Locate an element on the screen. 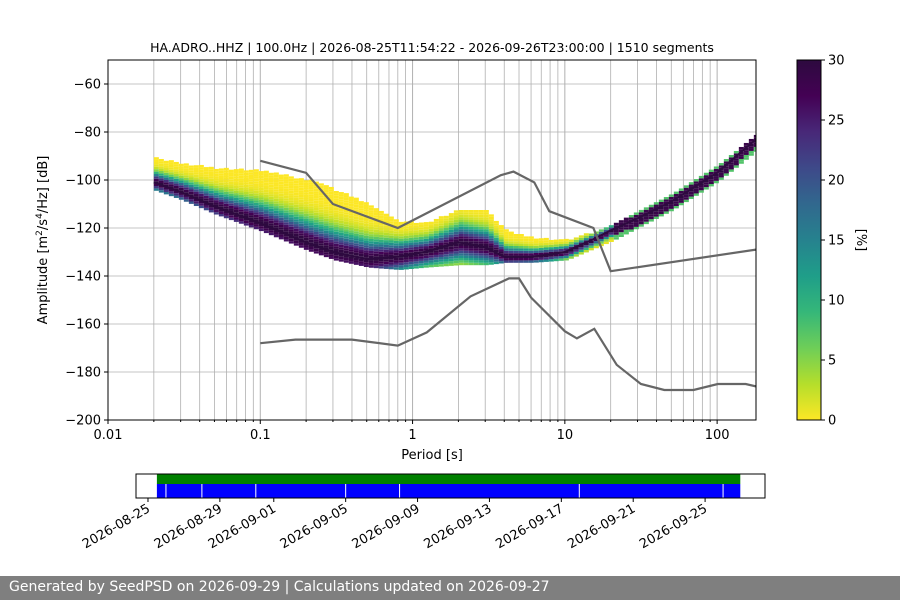  colorbar-label: [%] is located at coordinates (860, 240).